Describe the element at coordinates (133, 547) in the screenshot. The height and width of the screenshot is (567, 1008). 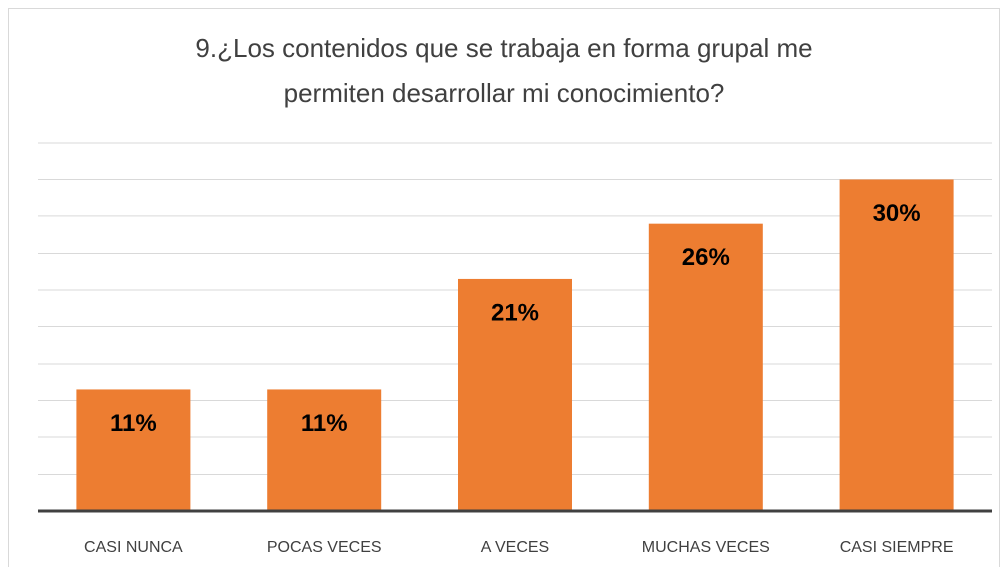
I see `x-tick-label: CASI NUNCA` at that location.